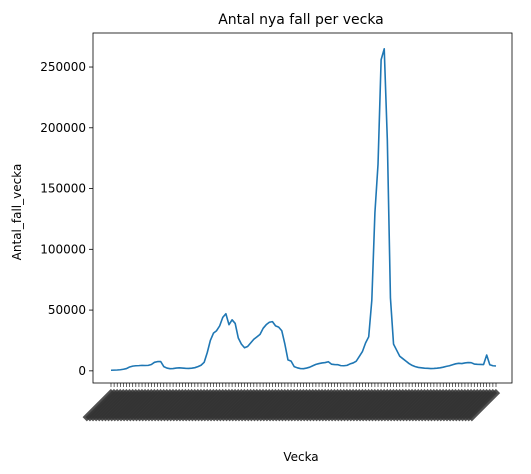 This screenshot has width=531, height=474. I want to click on x-axis-label: Vecka, so click(300, 457).